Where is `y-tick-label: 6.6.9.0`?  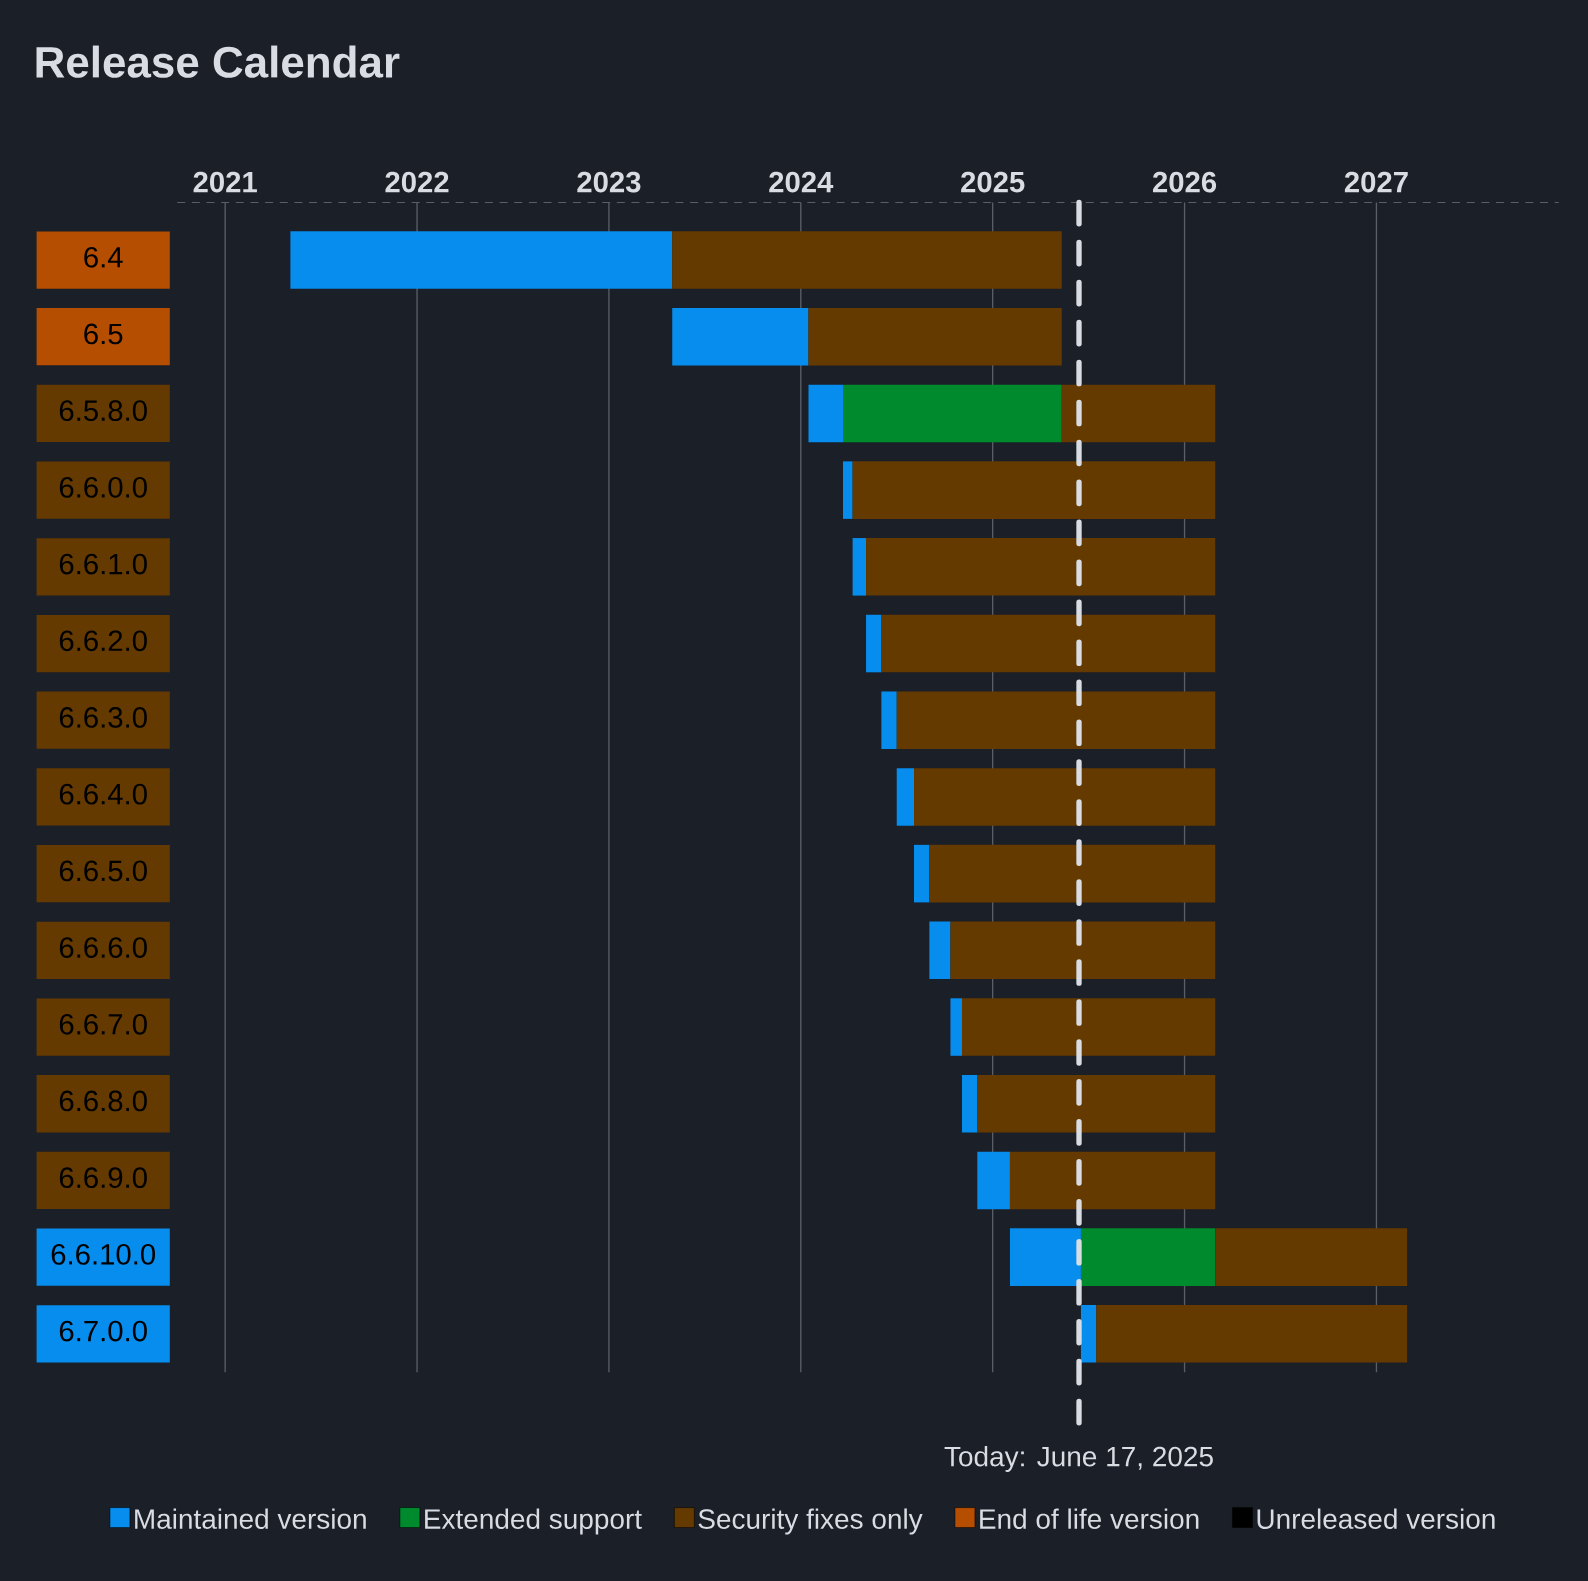 y-tick-label: 6.6.9.0 is located at coordinates (103, 1177).